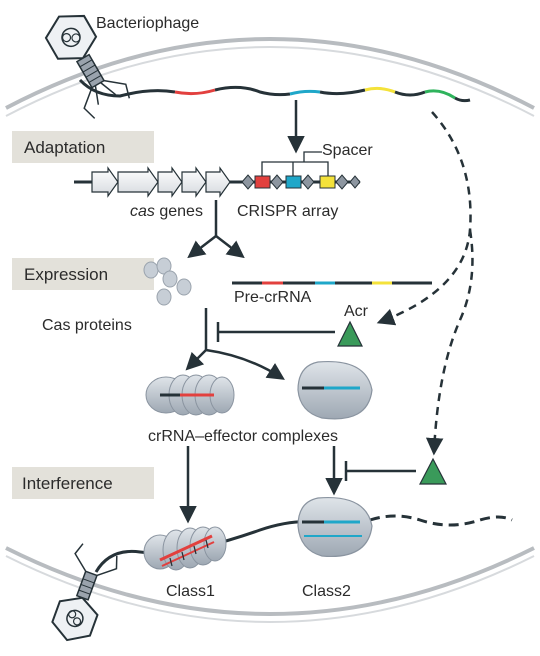  I want to click on expression-label: Expression, so click(66, 274).